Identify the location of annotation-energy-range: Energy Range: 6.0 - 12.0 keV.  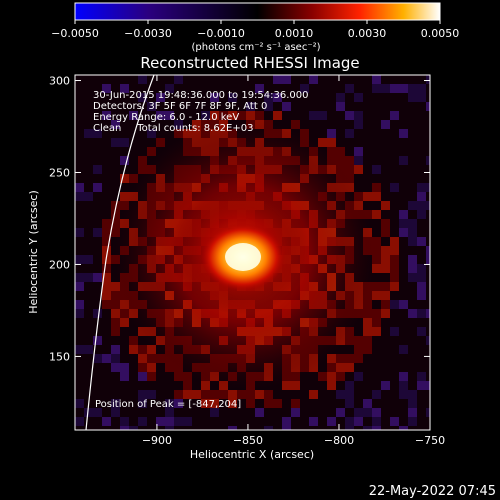
(166, 117).